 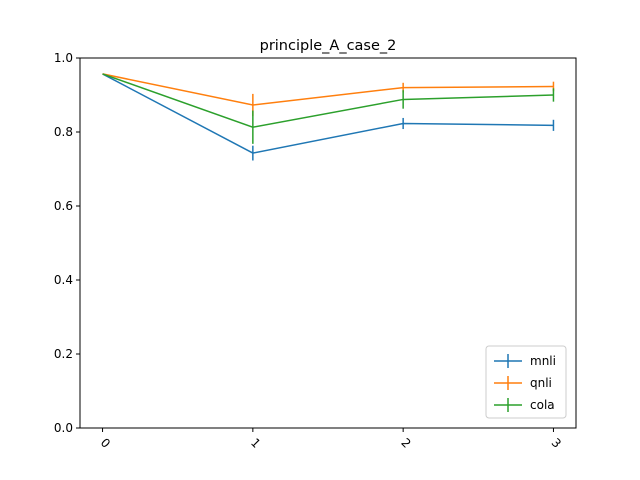 I want to click on series-mnli, so click(x=328, y=117).